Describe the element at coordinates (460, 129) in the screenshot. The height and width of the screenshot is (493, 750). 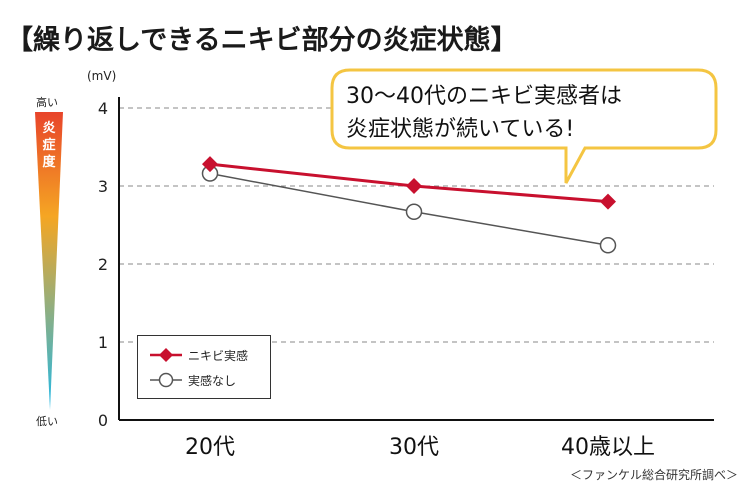
I see `callout-line-2: 炎症状態が続いている!` at that location.